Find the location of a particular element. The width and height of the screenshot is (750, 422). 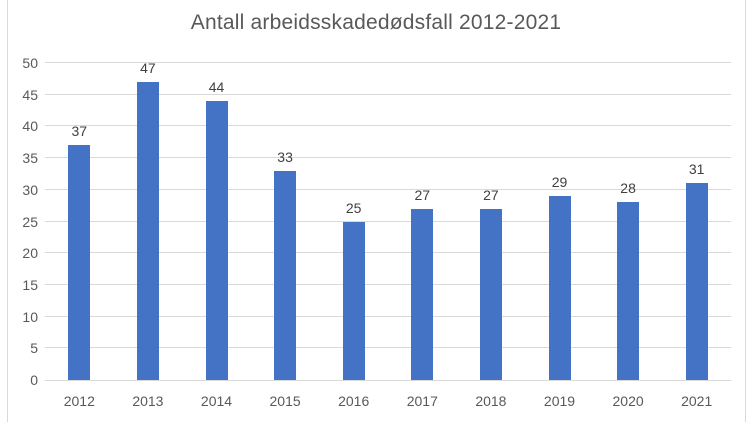

bar-2019 is located at coordinates (559, 288).